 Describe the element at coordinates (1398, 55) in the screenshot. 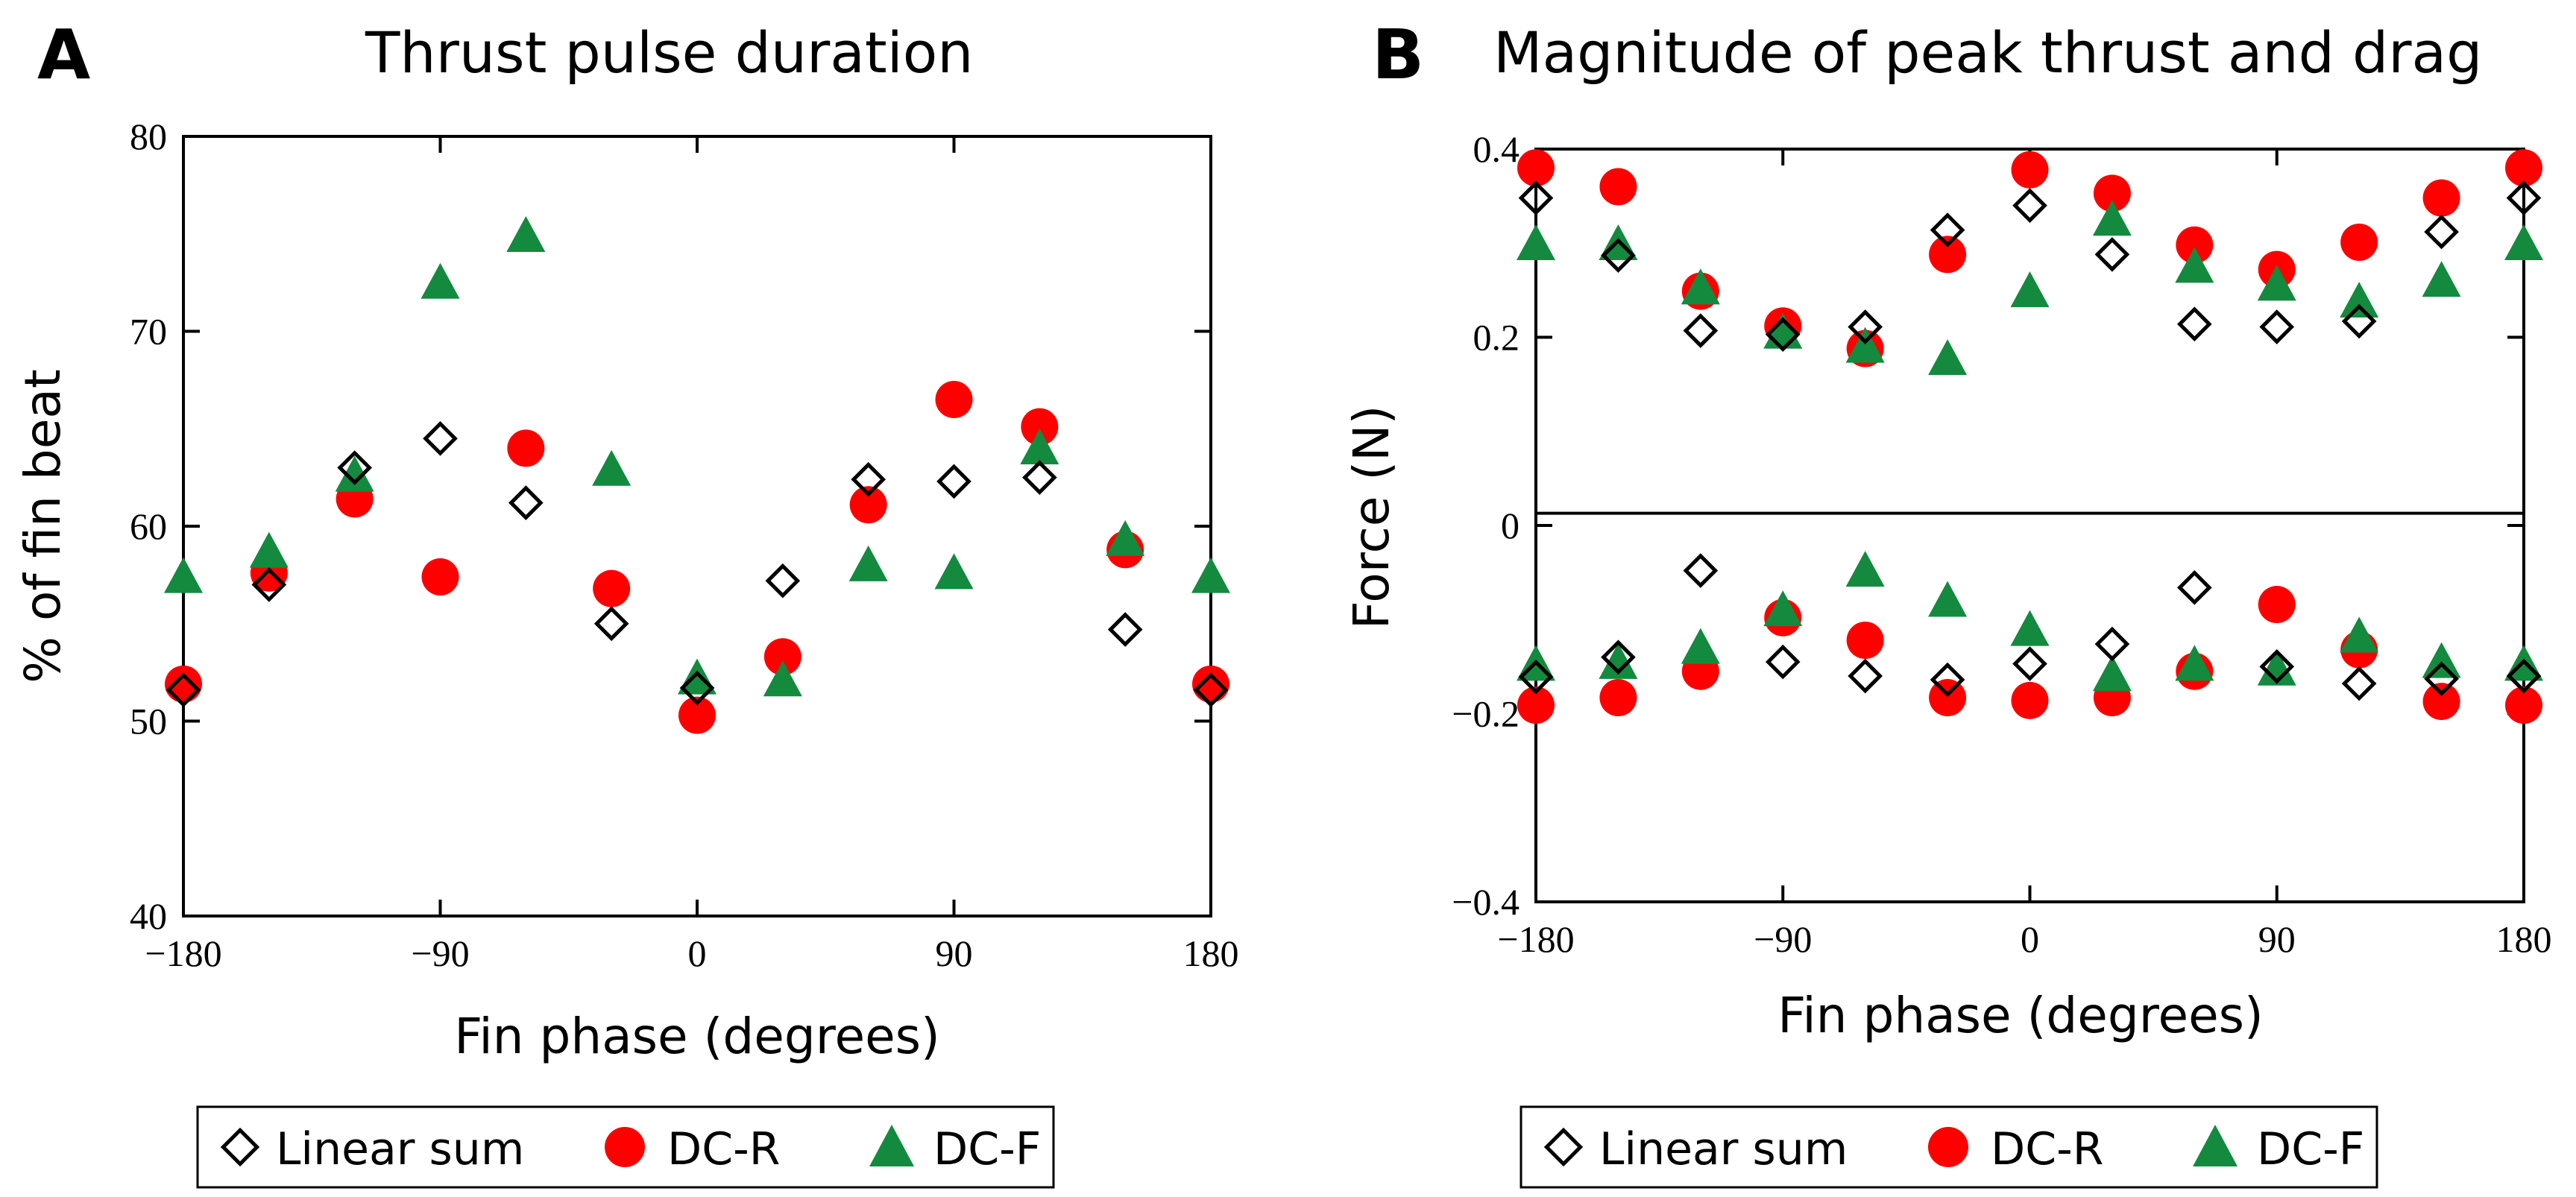

I see `panel-b-letter: B` at that location.